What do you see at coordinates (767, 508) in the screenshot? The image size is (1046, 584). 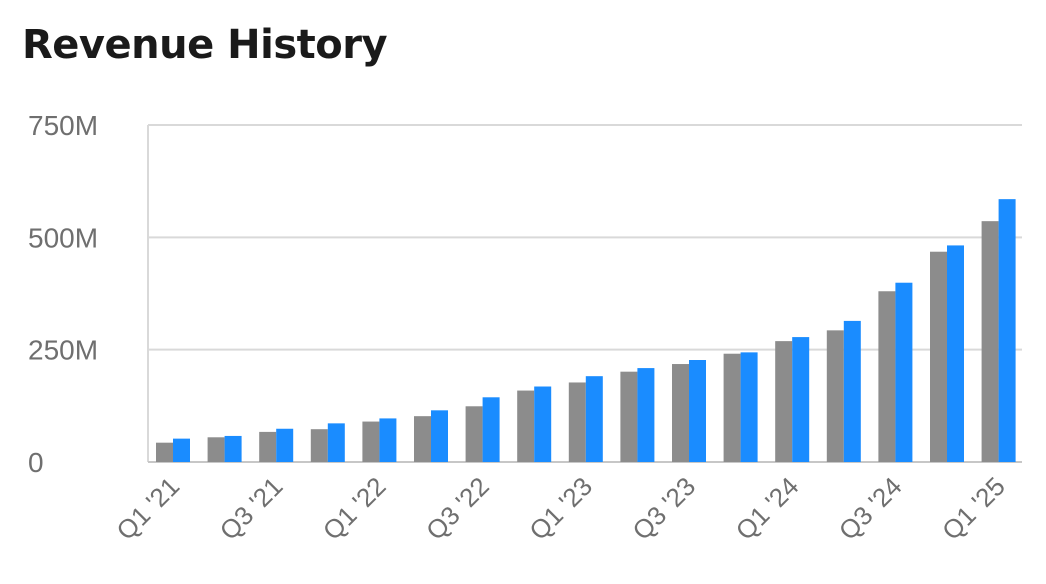 I see `x-tick-label: Q1 '24` at bounding box center [767, 508].